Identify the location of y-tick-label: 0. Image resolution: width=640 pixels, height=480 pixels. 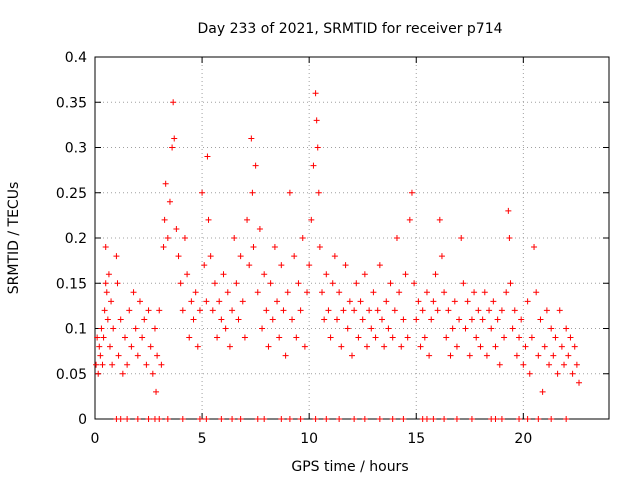
(82, 420).